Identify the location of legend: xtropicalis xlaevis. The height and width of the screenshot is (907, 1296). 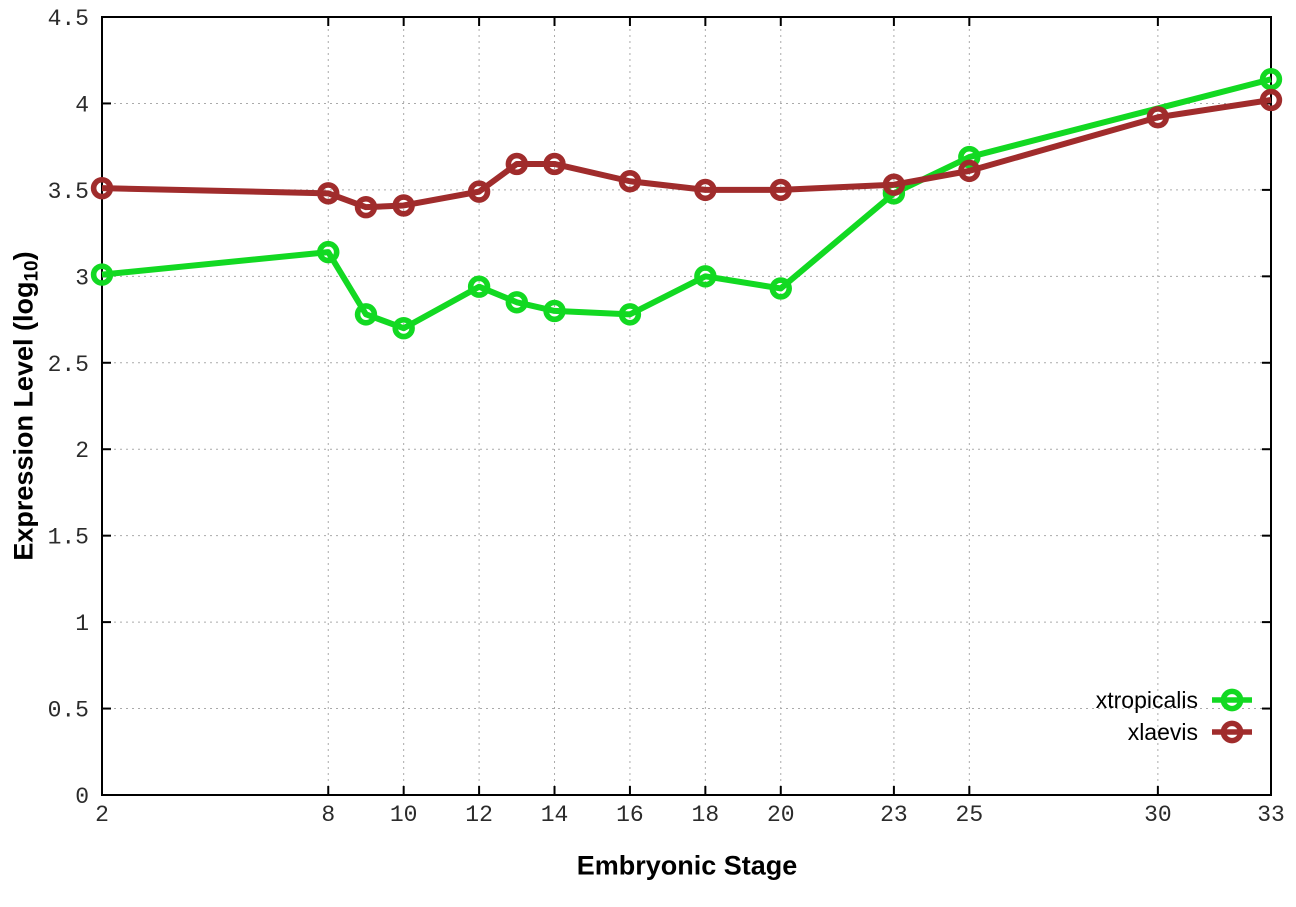
(1175, 716).